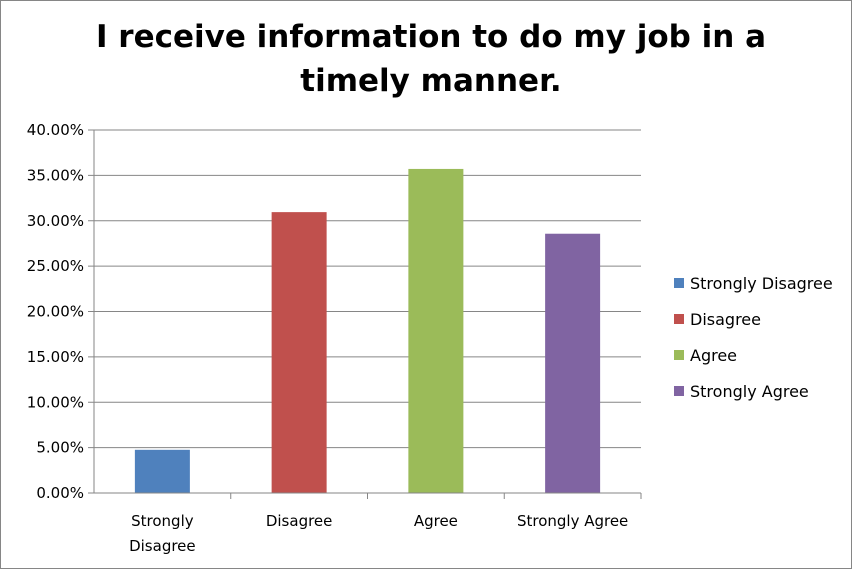  What do you see at coordinates (55, 221) in the screenshot?
I see `y-tick-label: 30.00%` at bounding box center [55, 221].